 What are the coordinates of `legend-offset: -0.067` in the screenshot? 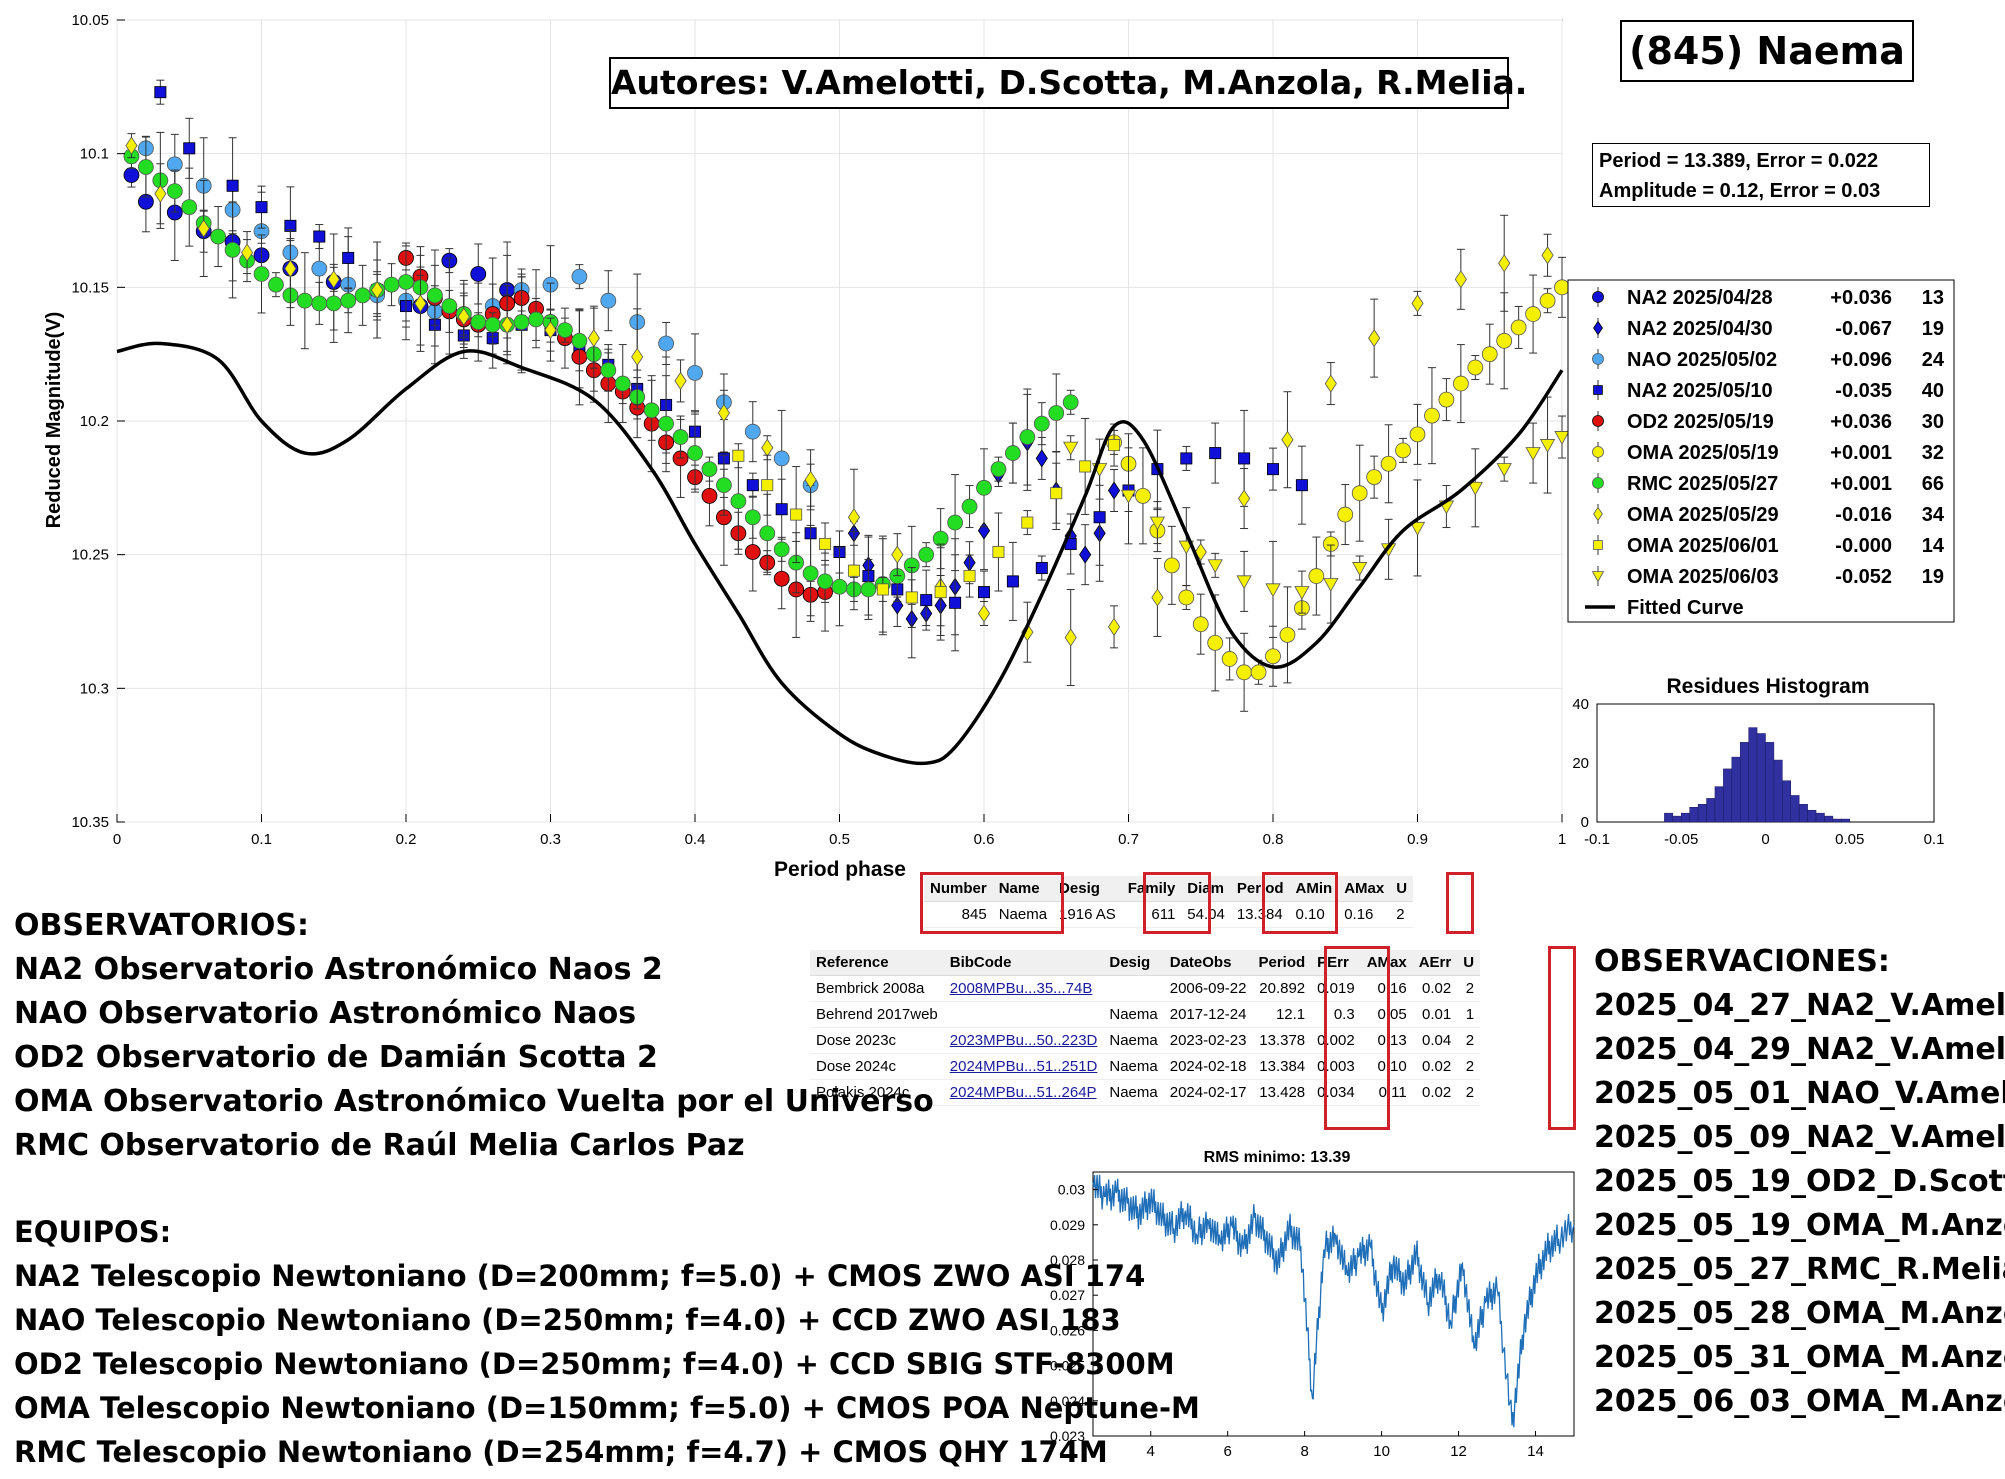 It's located at (1863, 329).